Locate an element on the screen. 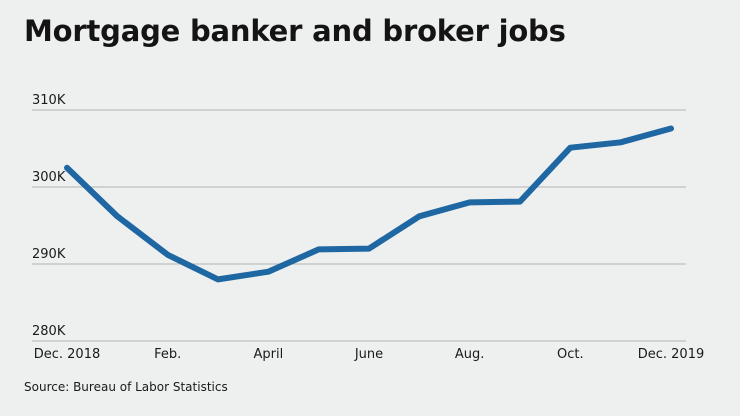 Image resolution: width=740 pixels, height=416 pixels. x-tick-label: April is located at coordinates (268, 354).